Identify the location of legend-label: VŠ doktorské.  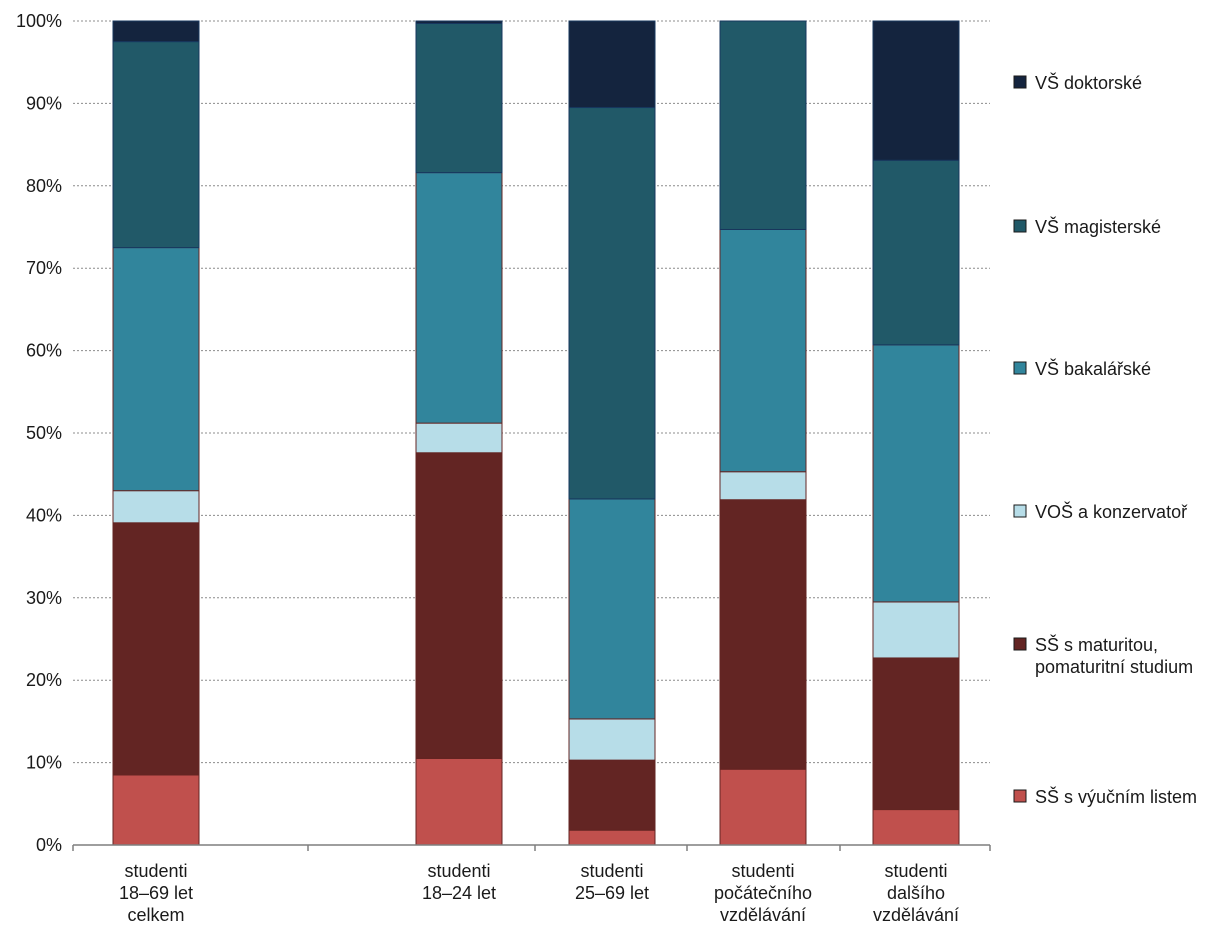
(1088, 82).